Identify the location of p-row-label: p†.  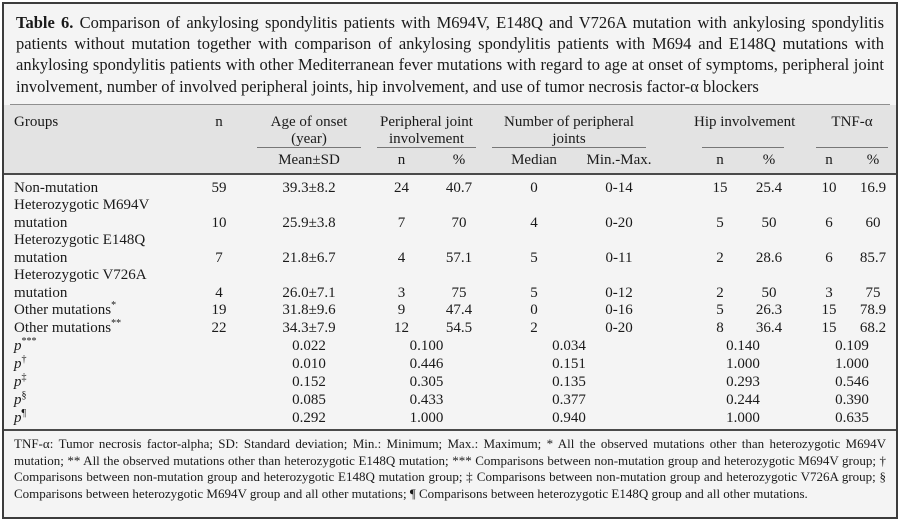
(20, 363).